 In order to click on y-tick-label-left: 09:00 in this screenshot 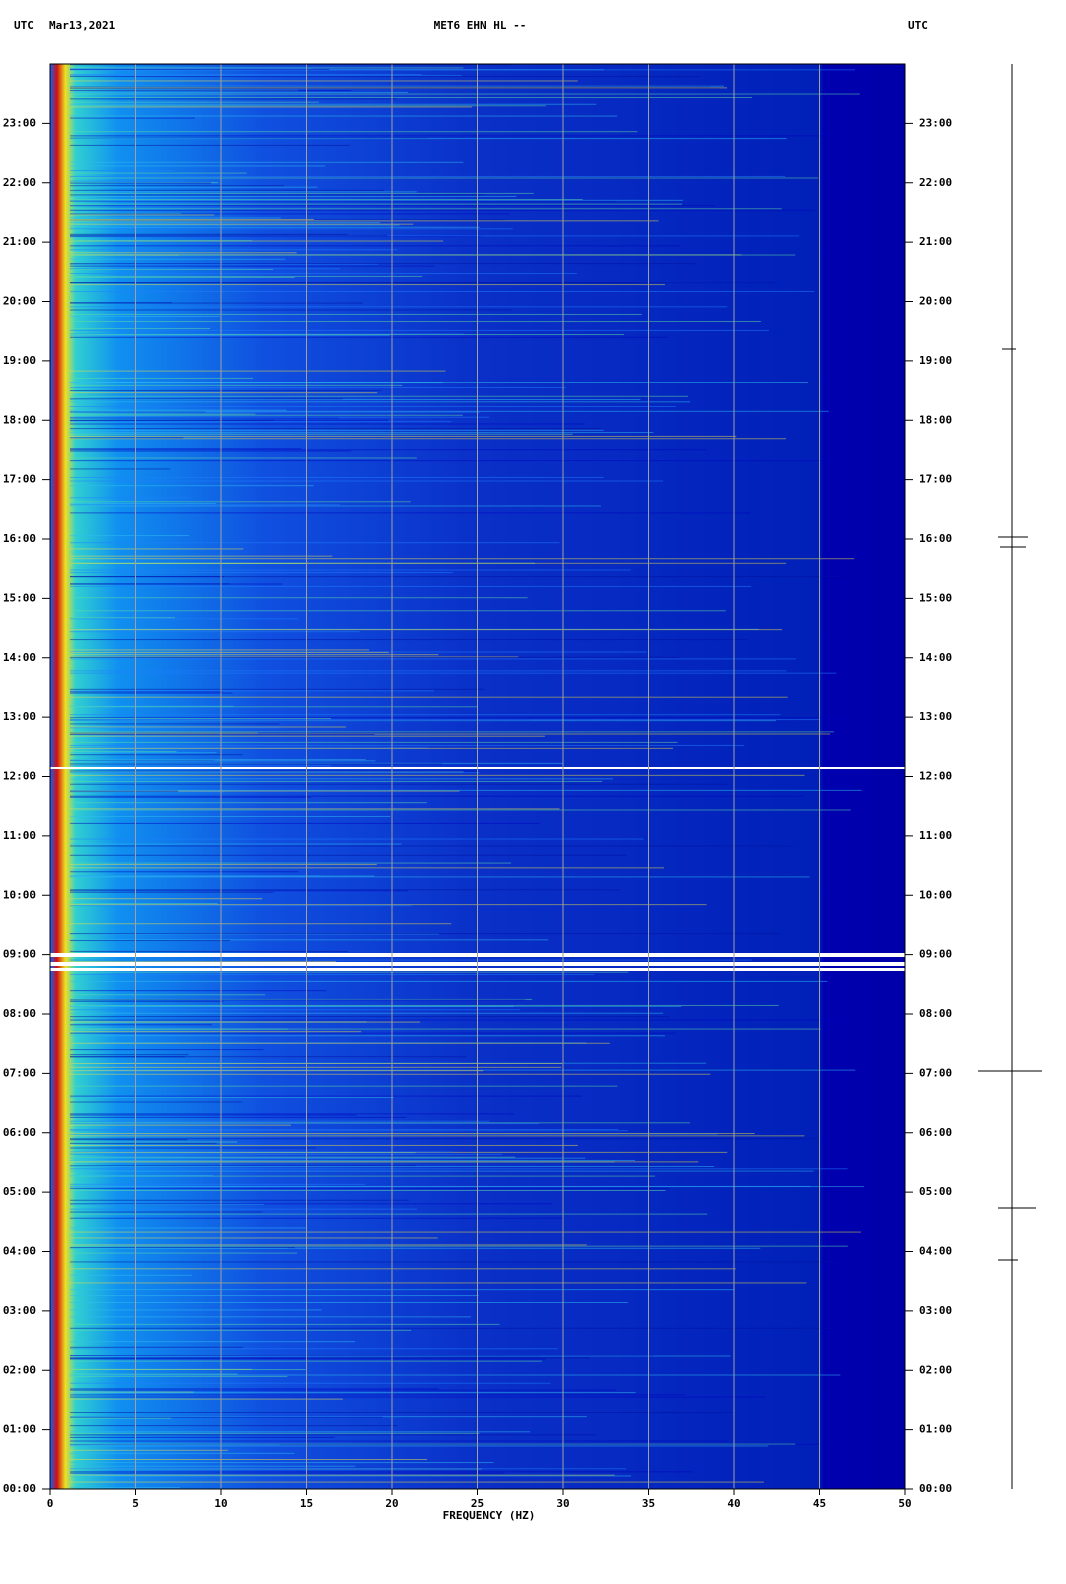, I will do `click(19, 954)`.